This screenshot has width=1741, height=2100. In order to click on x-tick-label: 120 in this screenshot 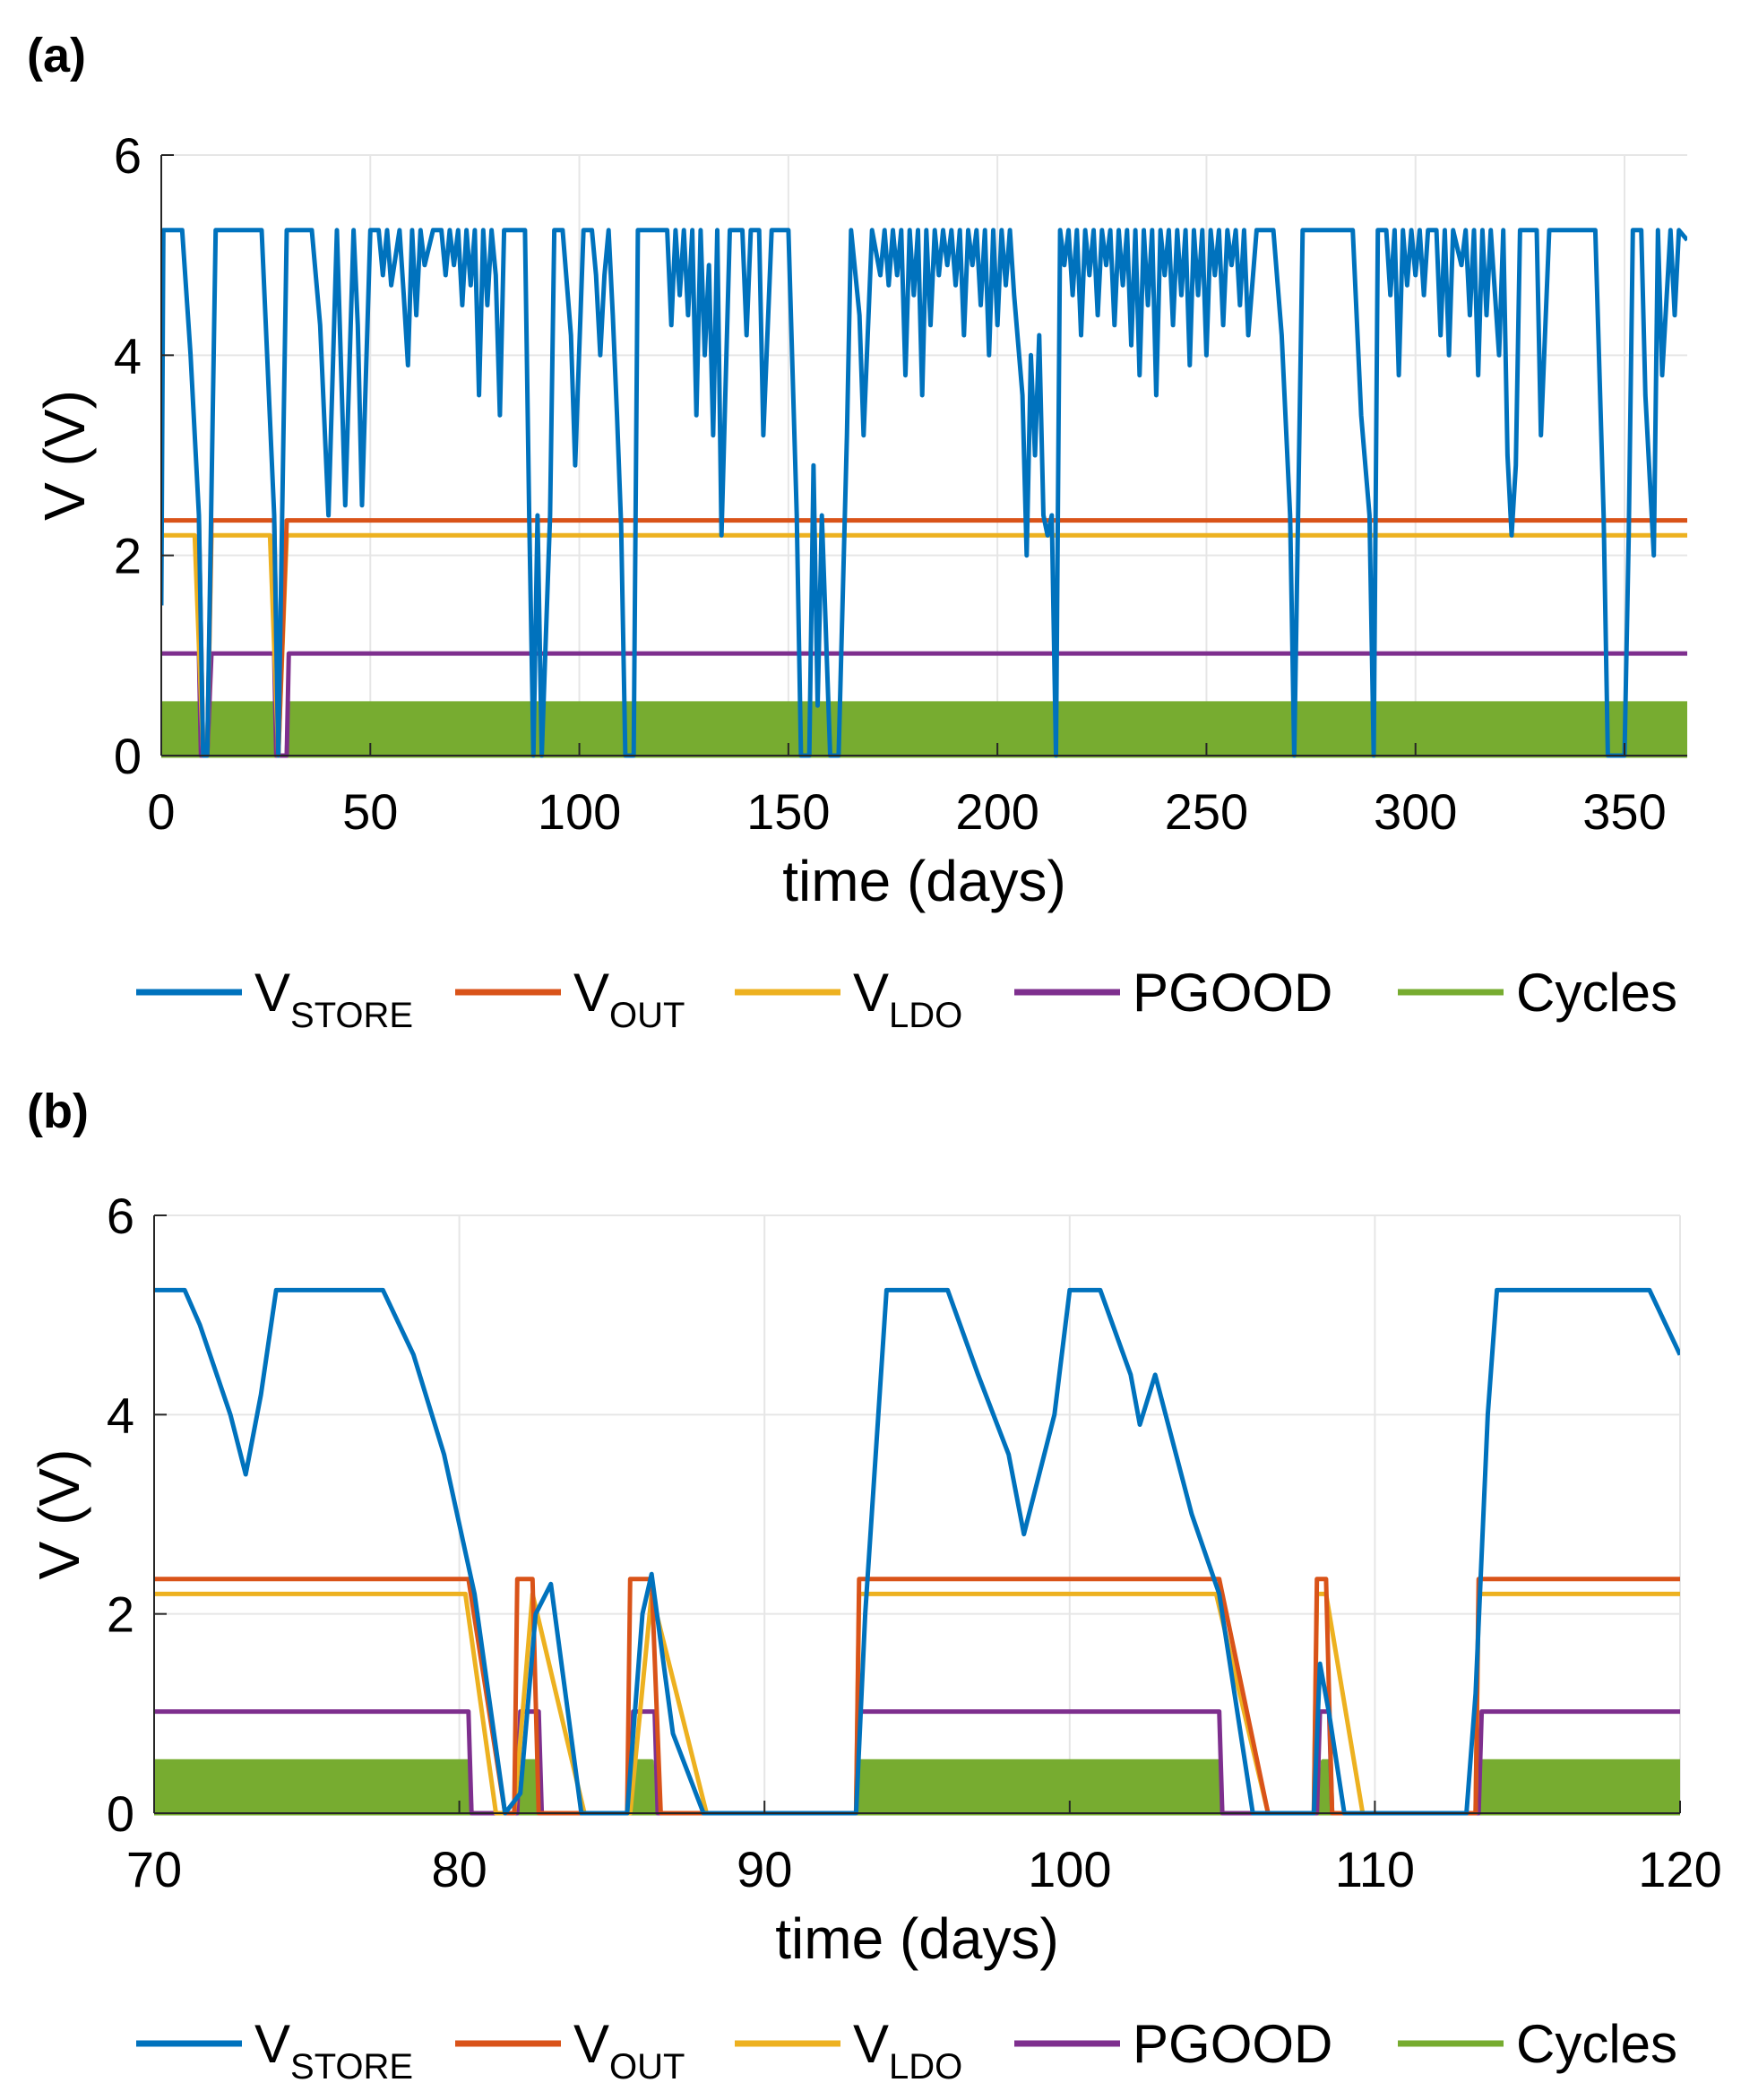, I will do `click(1679, 1869)`.